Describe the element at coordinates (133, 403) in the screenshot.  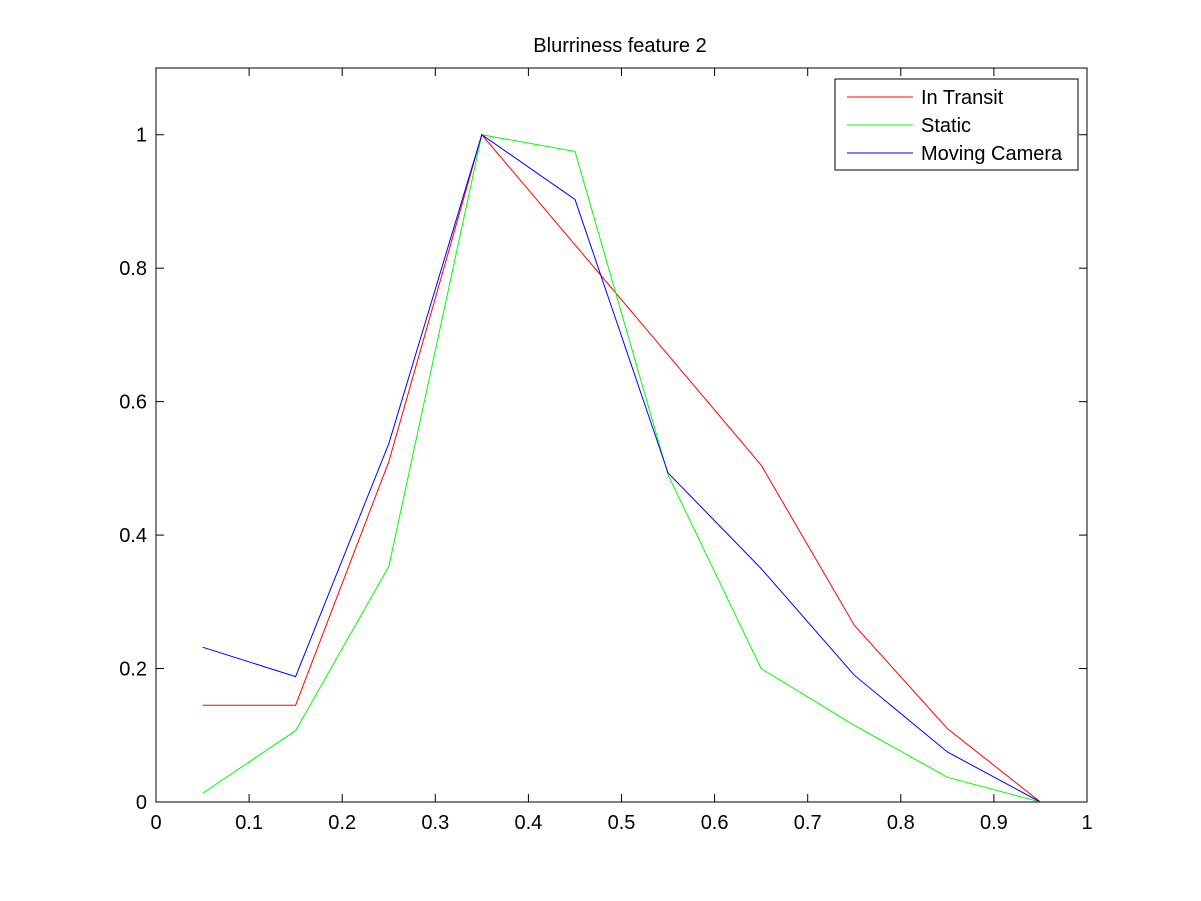
I see `y-tick-label: 0.6` at that location.